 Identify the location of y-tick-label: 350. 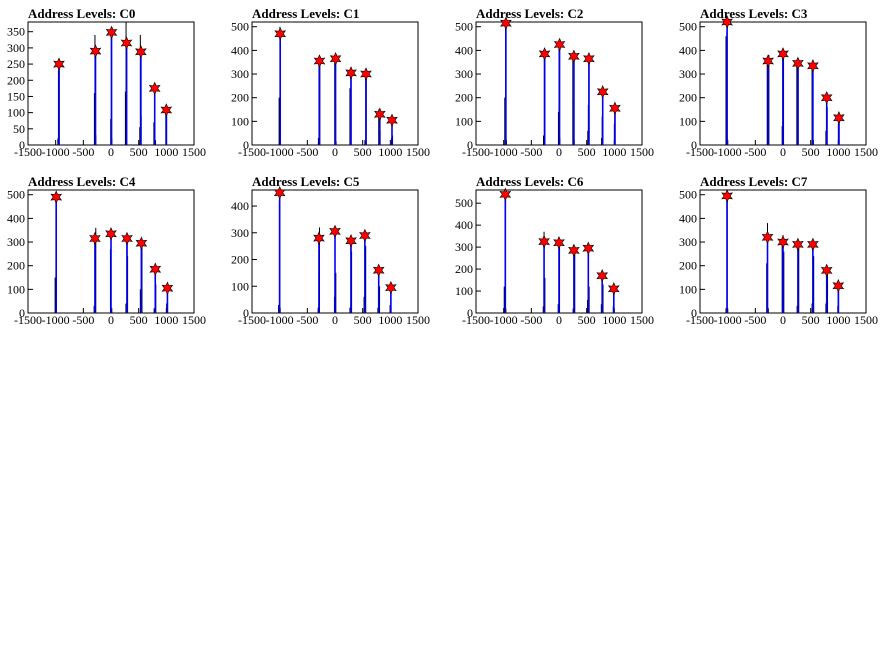
(16, 32).